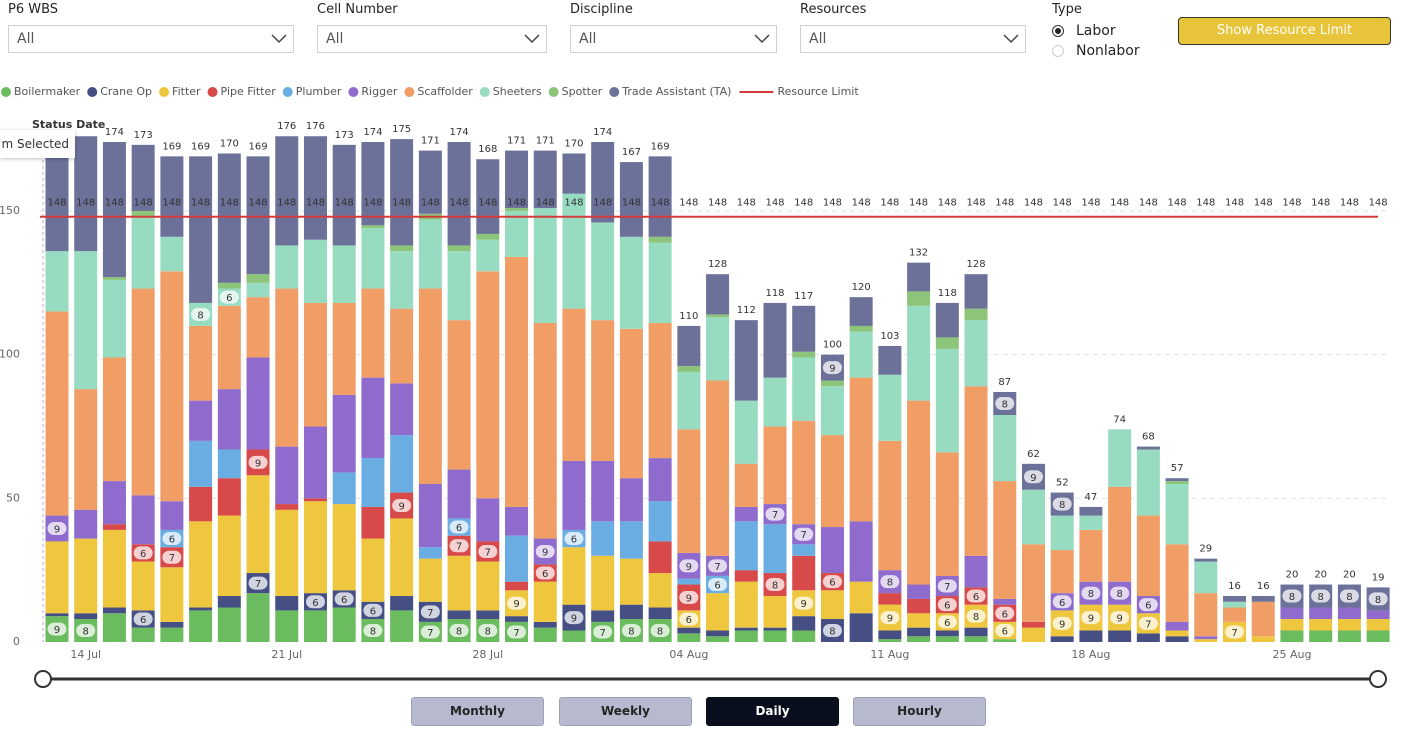 The height and width of the screenshot is (732, 1403). What do you see at coordinates (43, 679) in the screenshot?
I see `slider-handle-start` at bounding box center [43, 679].